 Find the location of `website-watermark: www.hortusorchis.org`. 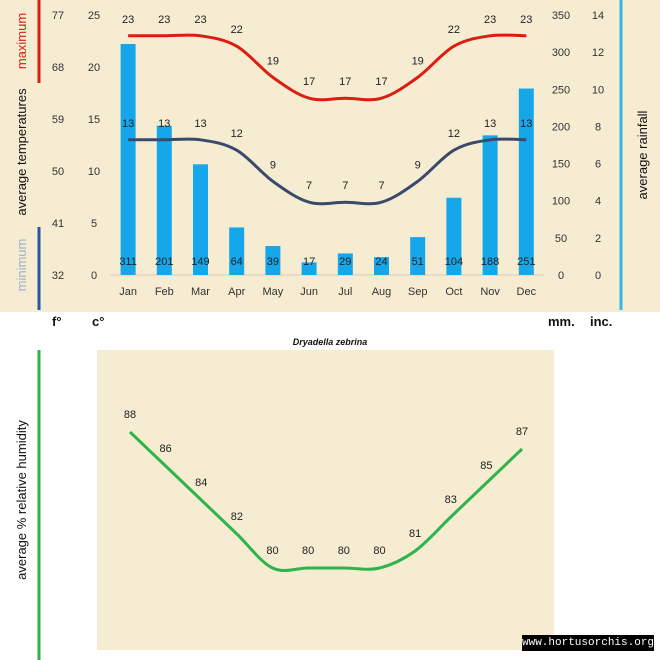

website-watermark: www.hortusorchis.org is located at coordinates (588, 643).